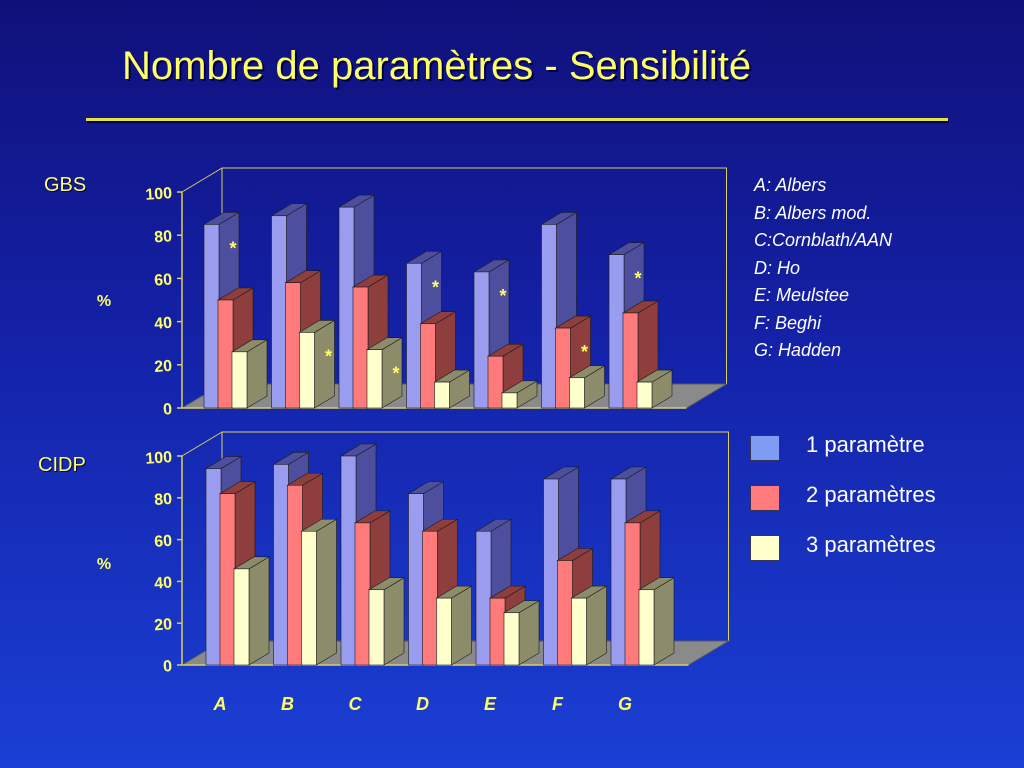 The image size is (1024, 768). Describe the element at coordinates (790, 185) in the screenshot. I see `key-item: A: Albers` at that location.